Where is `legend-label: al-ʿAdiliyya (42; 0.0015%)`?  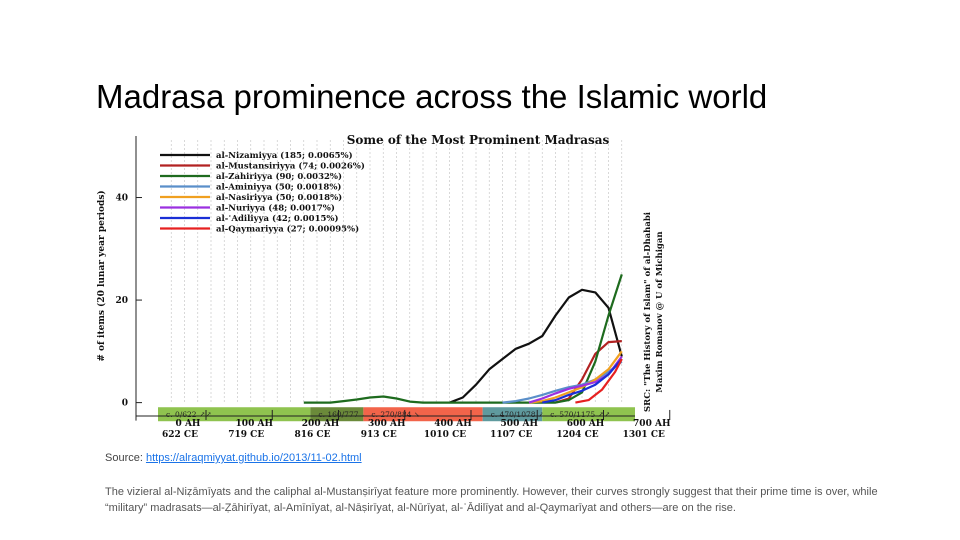 legend-label: al-ʿAdiliyya (42; 0.0015%) is located at coordinates (277, 218).